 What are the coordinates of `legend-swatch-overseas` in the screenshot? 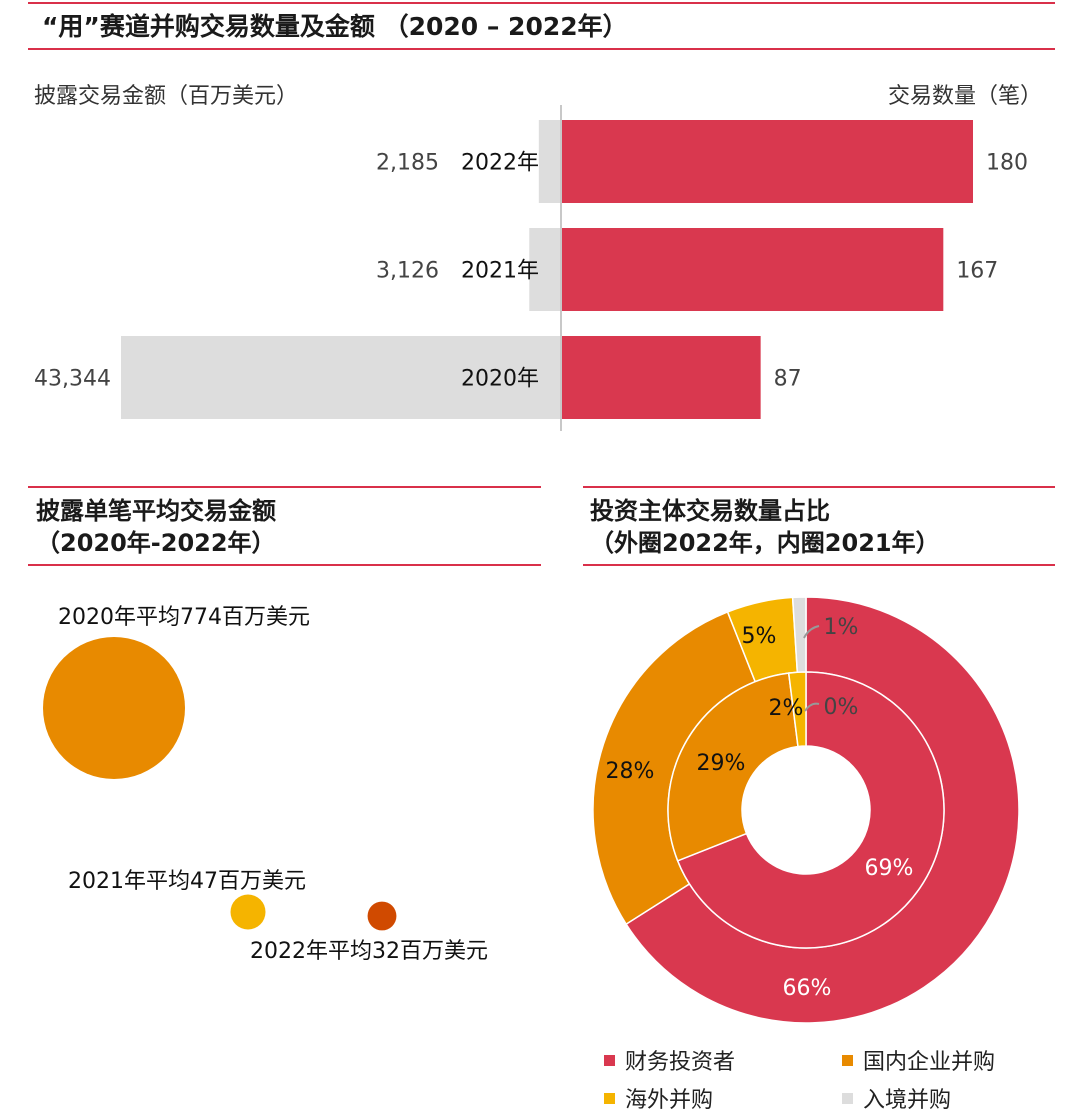 It's located at (609, 1098).